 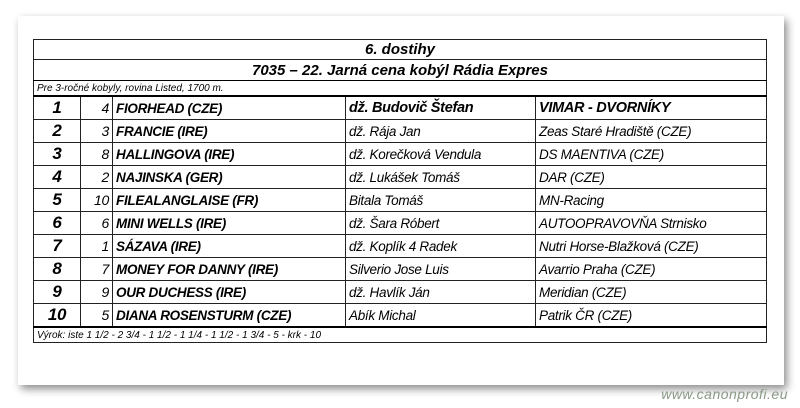 I want to click on owner-cell: Nutri Horse-Blažková (CZE), so click(x=651, y=246).